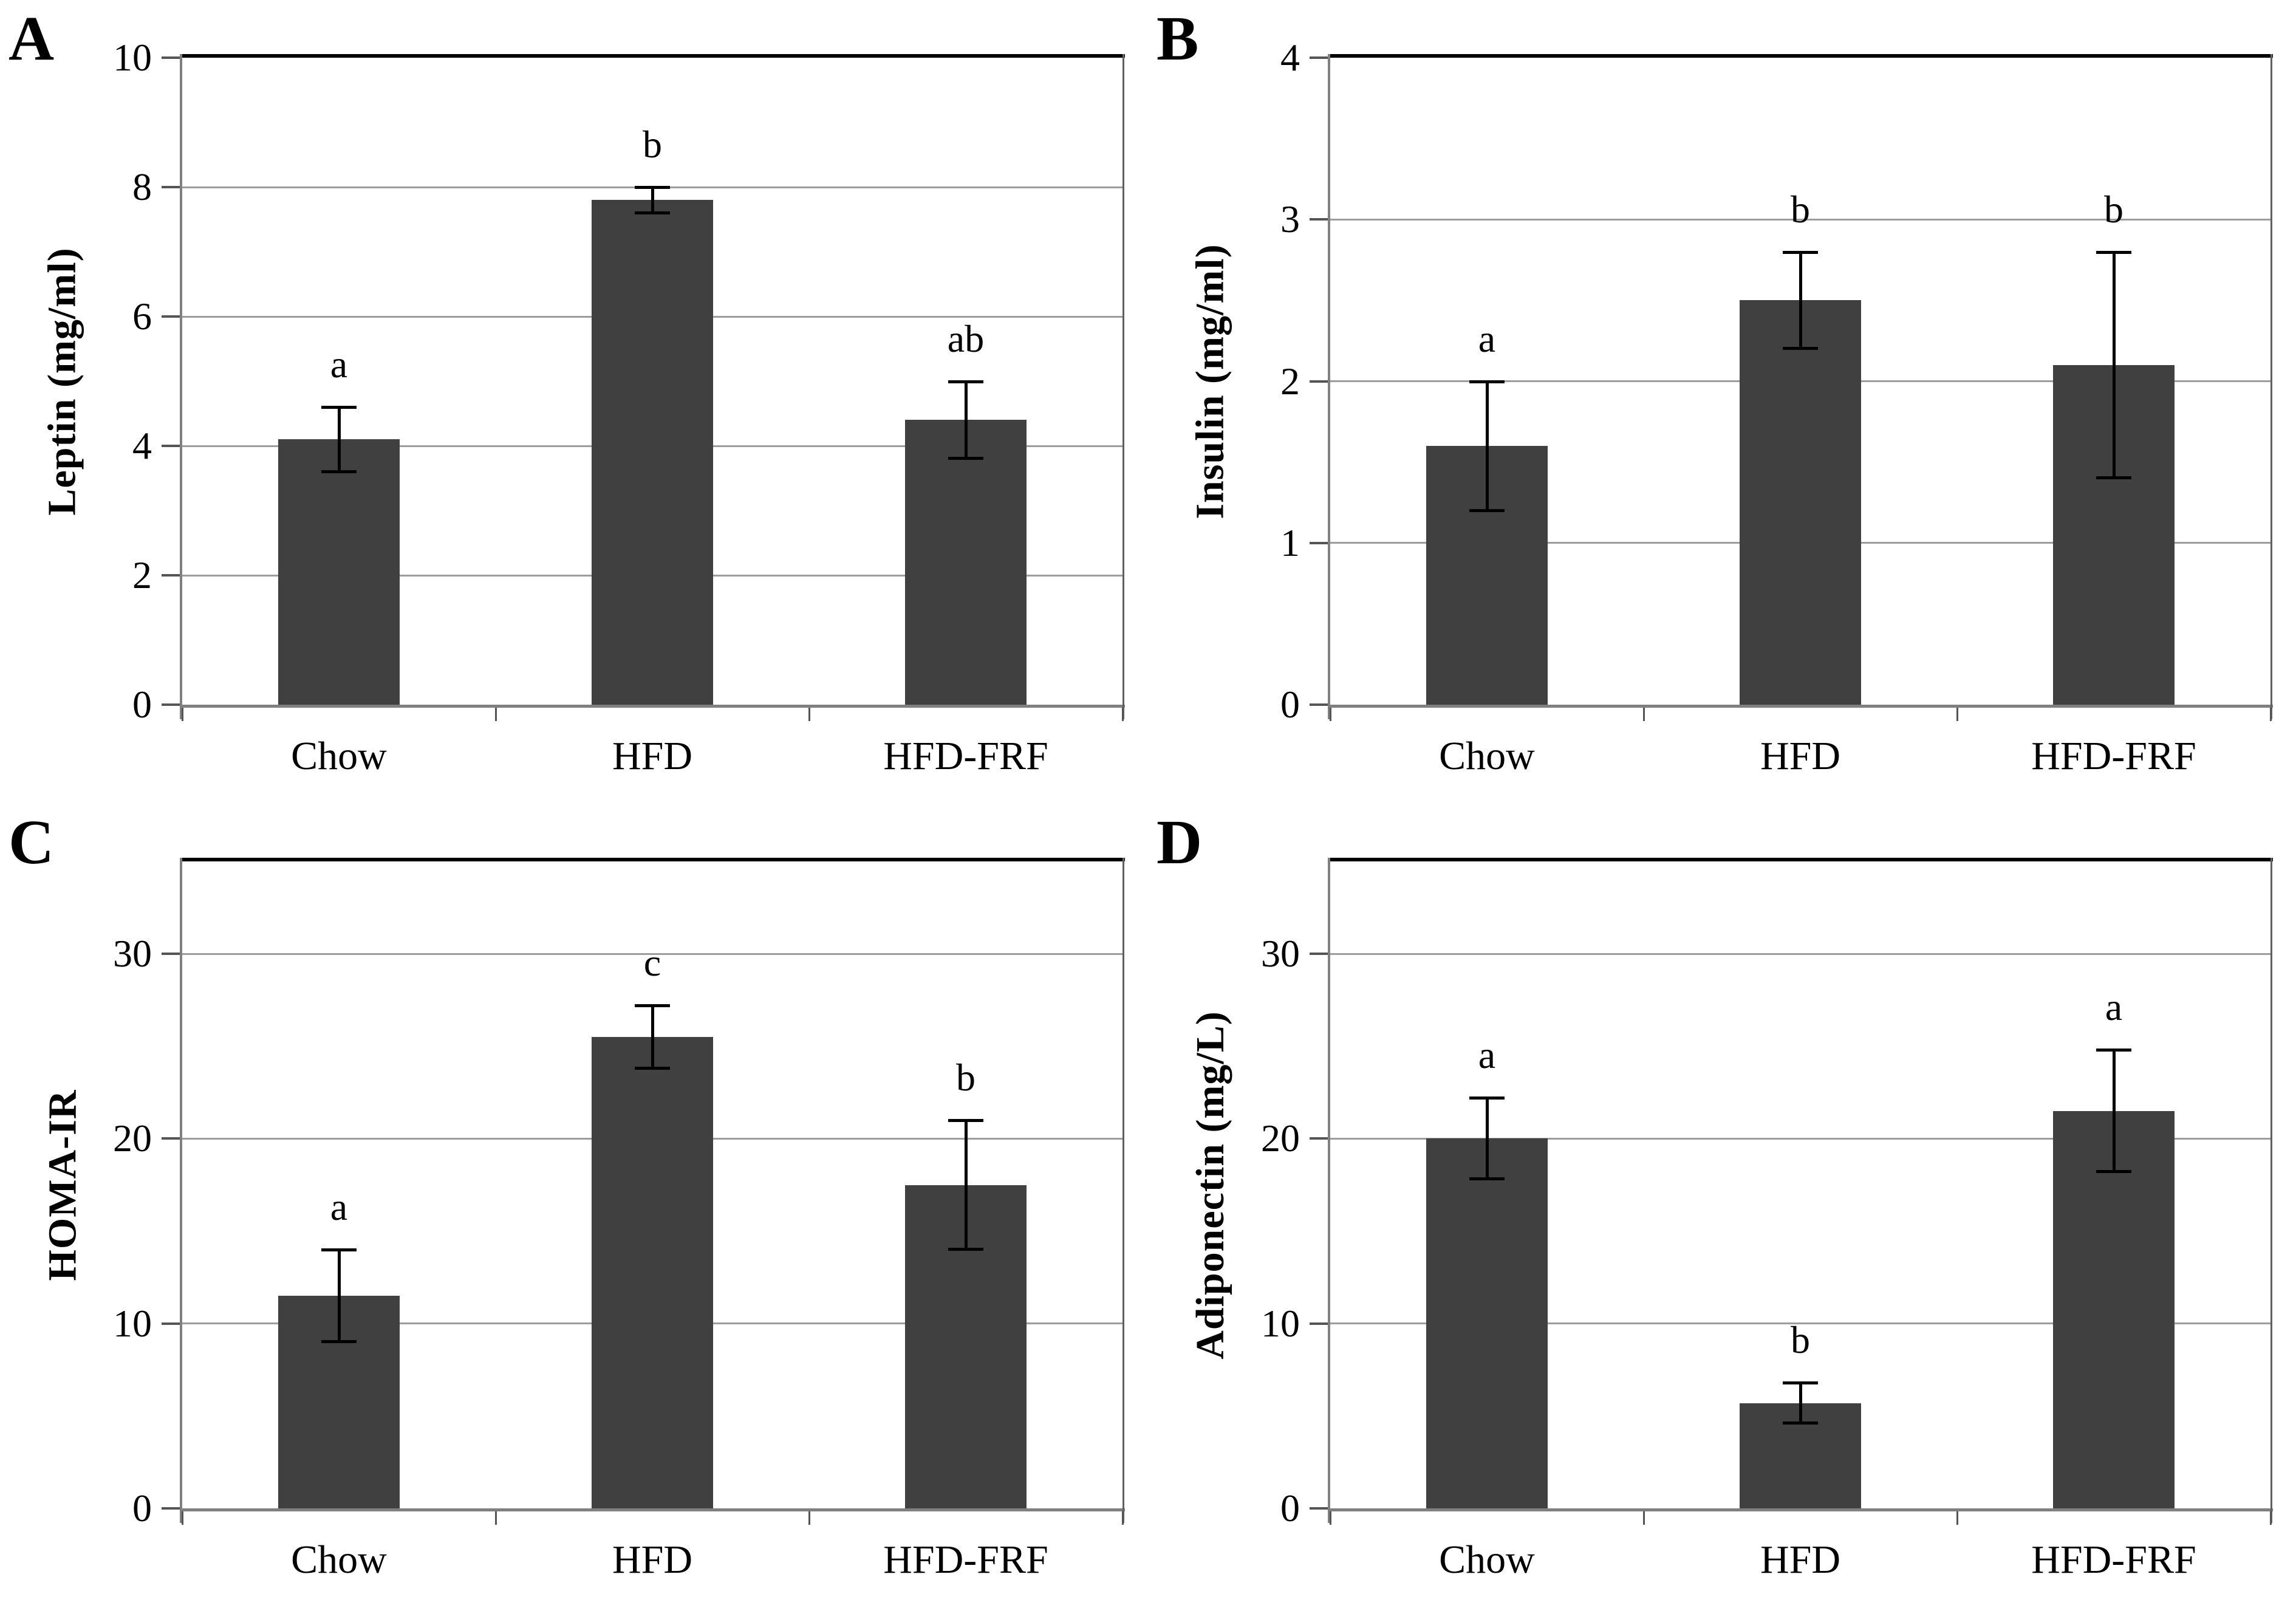 This screenshot has width=2296, height=1608. I want to click on y-tick-label: 1, so click(1290, 542).